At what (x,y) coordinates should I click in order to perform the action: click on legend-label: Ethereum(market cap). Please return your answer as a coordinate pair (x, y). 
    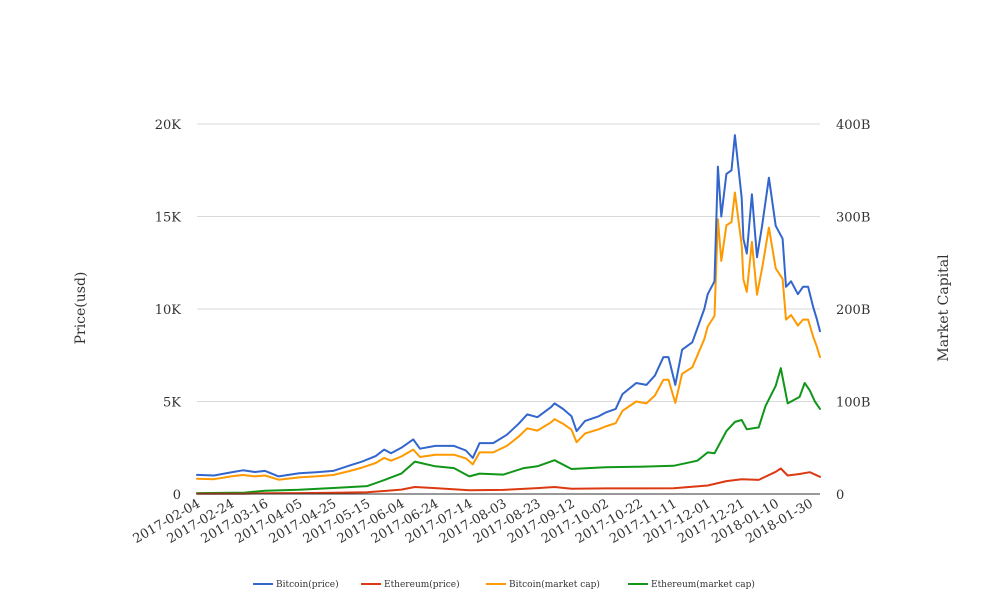
    Looking at the image, I should click on (703, 584).